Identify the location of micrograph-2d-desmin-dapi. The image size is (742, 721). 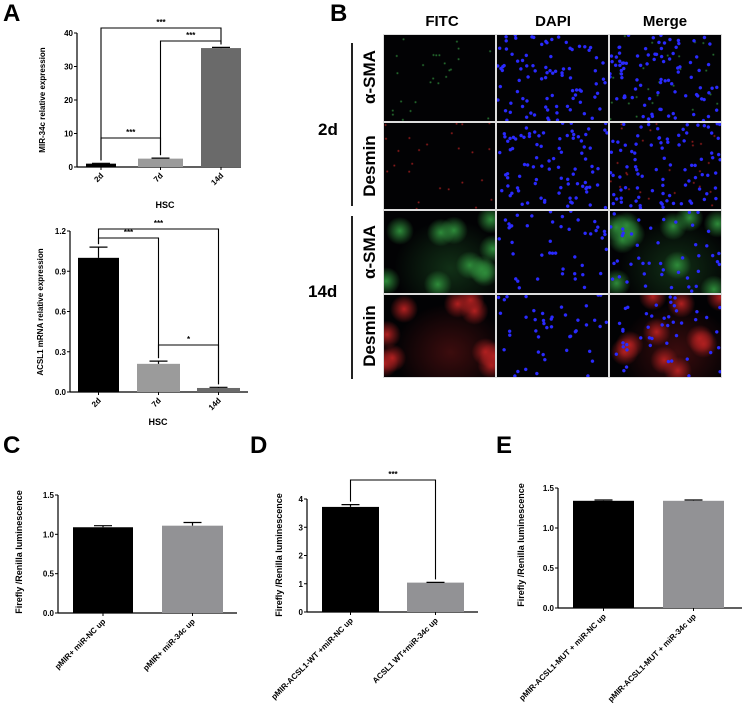
(552, 166).